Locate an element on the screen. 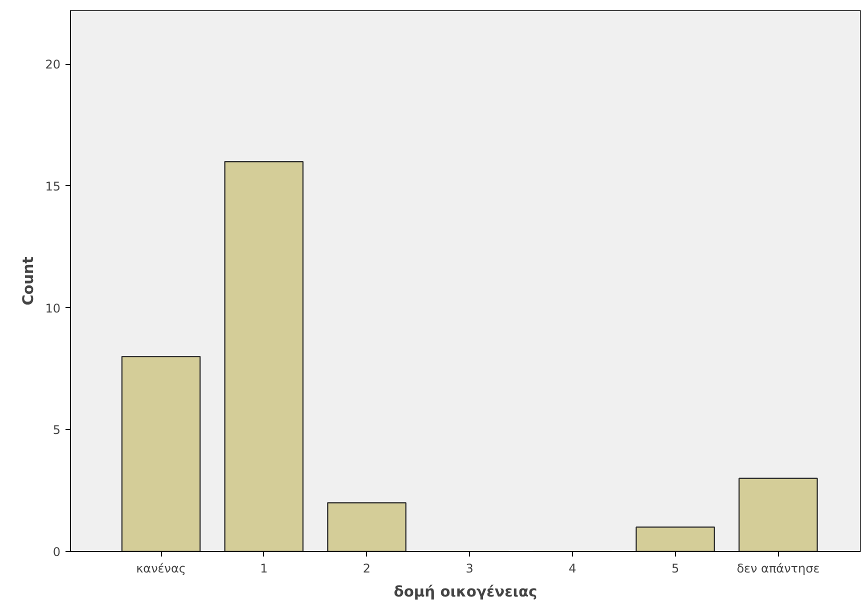 The image size is (861, 613). y-tick-label: 20 is located at coordinates (53, 65).